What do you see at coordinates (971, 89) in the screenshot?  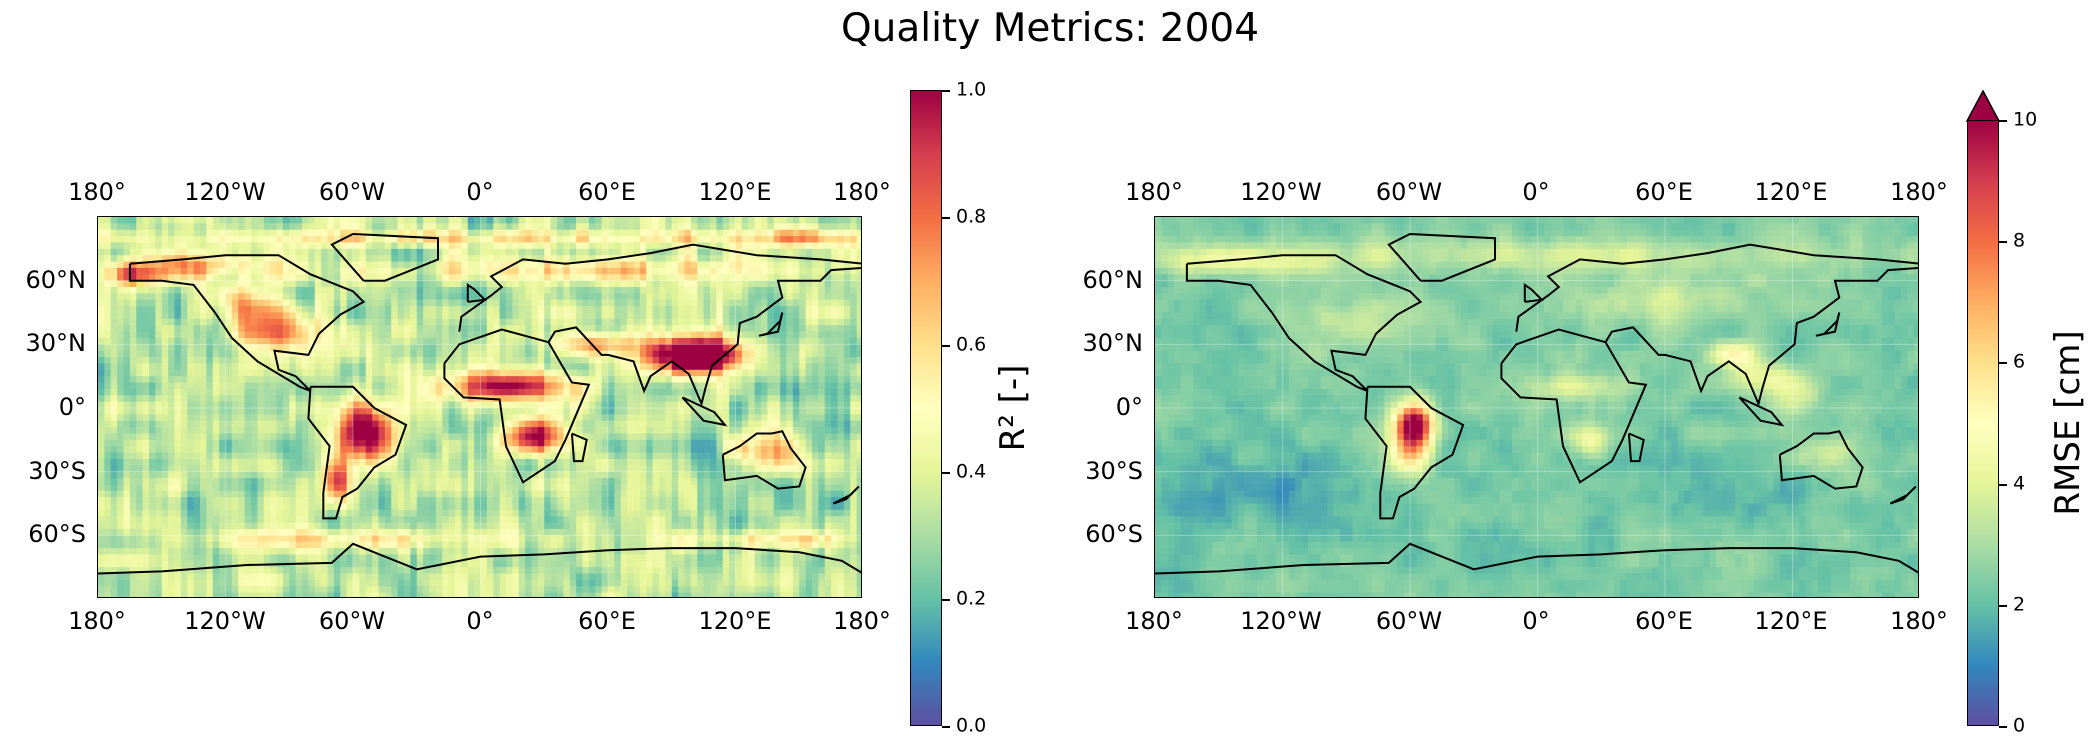 I see `colorbar-tick: 1.0` at bounding box center [971, 89].